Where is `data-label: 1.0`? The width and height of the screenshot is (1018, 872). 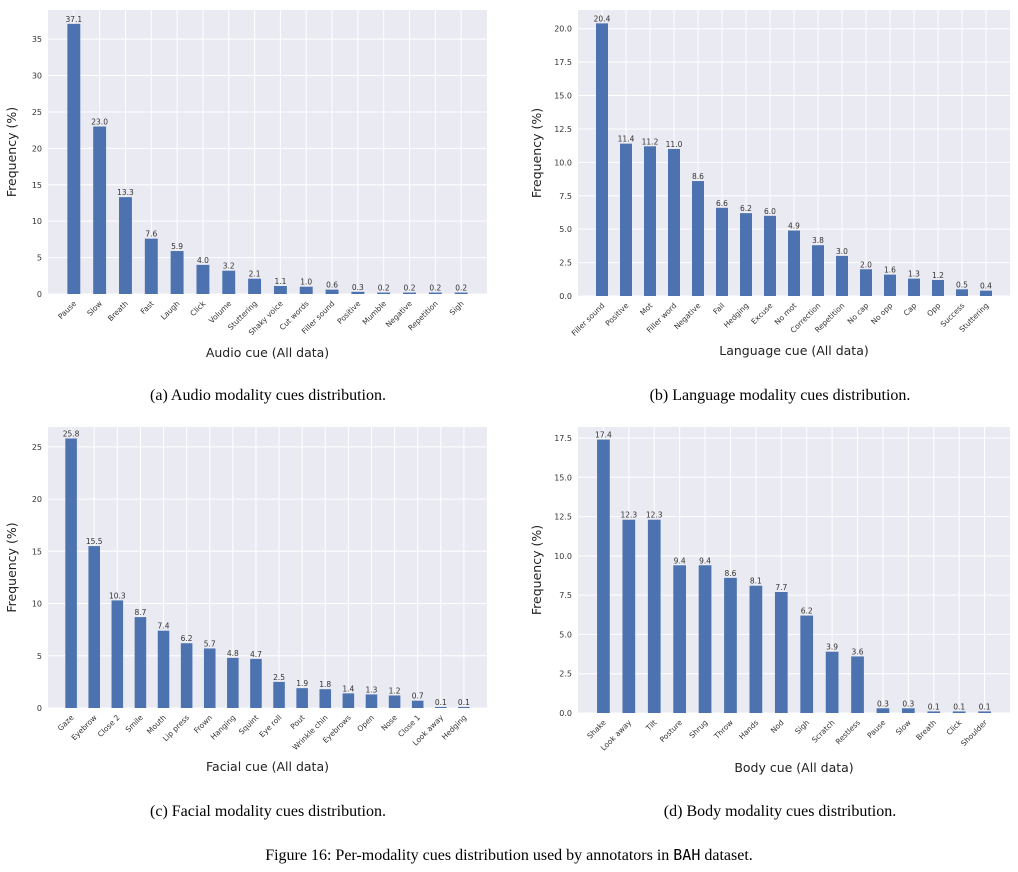
data-label: 1.0 is located at coordinates (306, 282).